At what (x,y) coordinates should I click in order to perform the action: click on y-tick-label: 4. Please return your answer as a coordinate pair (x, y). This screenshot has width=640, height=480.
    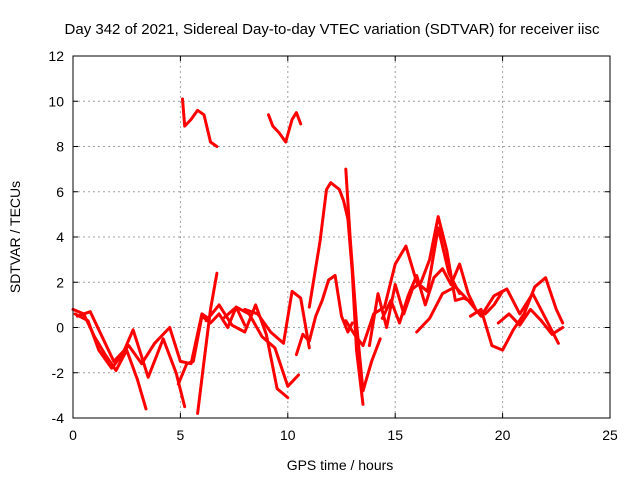
    Looking at the image, I should click on (60, 237).